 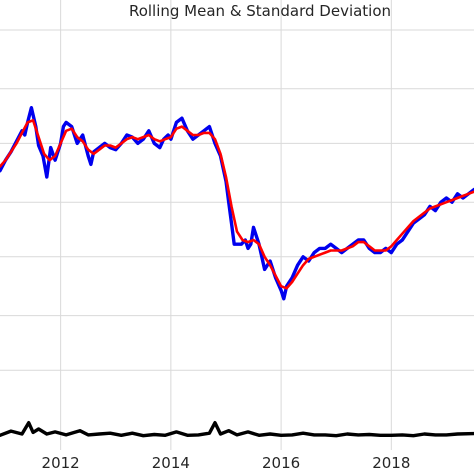 I want to click on x-tick-label-2018: 2018, so click(x=391, y=463).